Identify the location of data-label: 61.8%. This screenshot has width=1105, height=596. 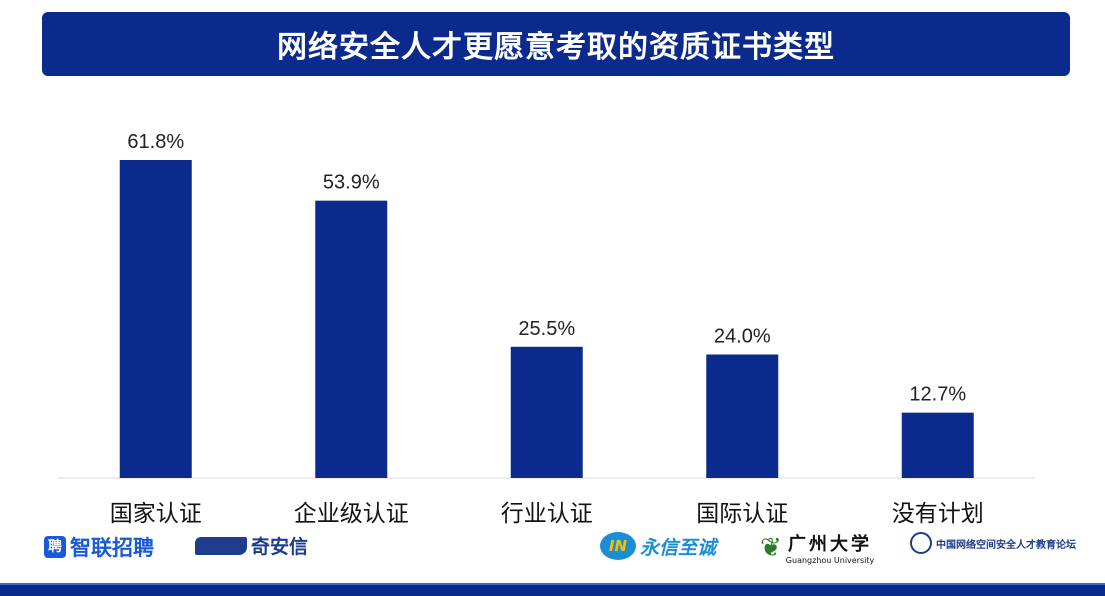
(155, 142).